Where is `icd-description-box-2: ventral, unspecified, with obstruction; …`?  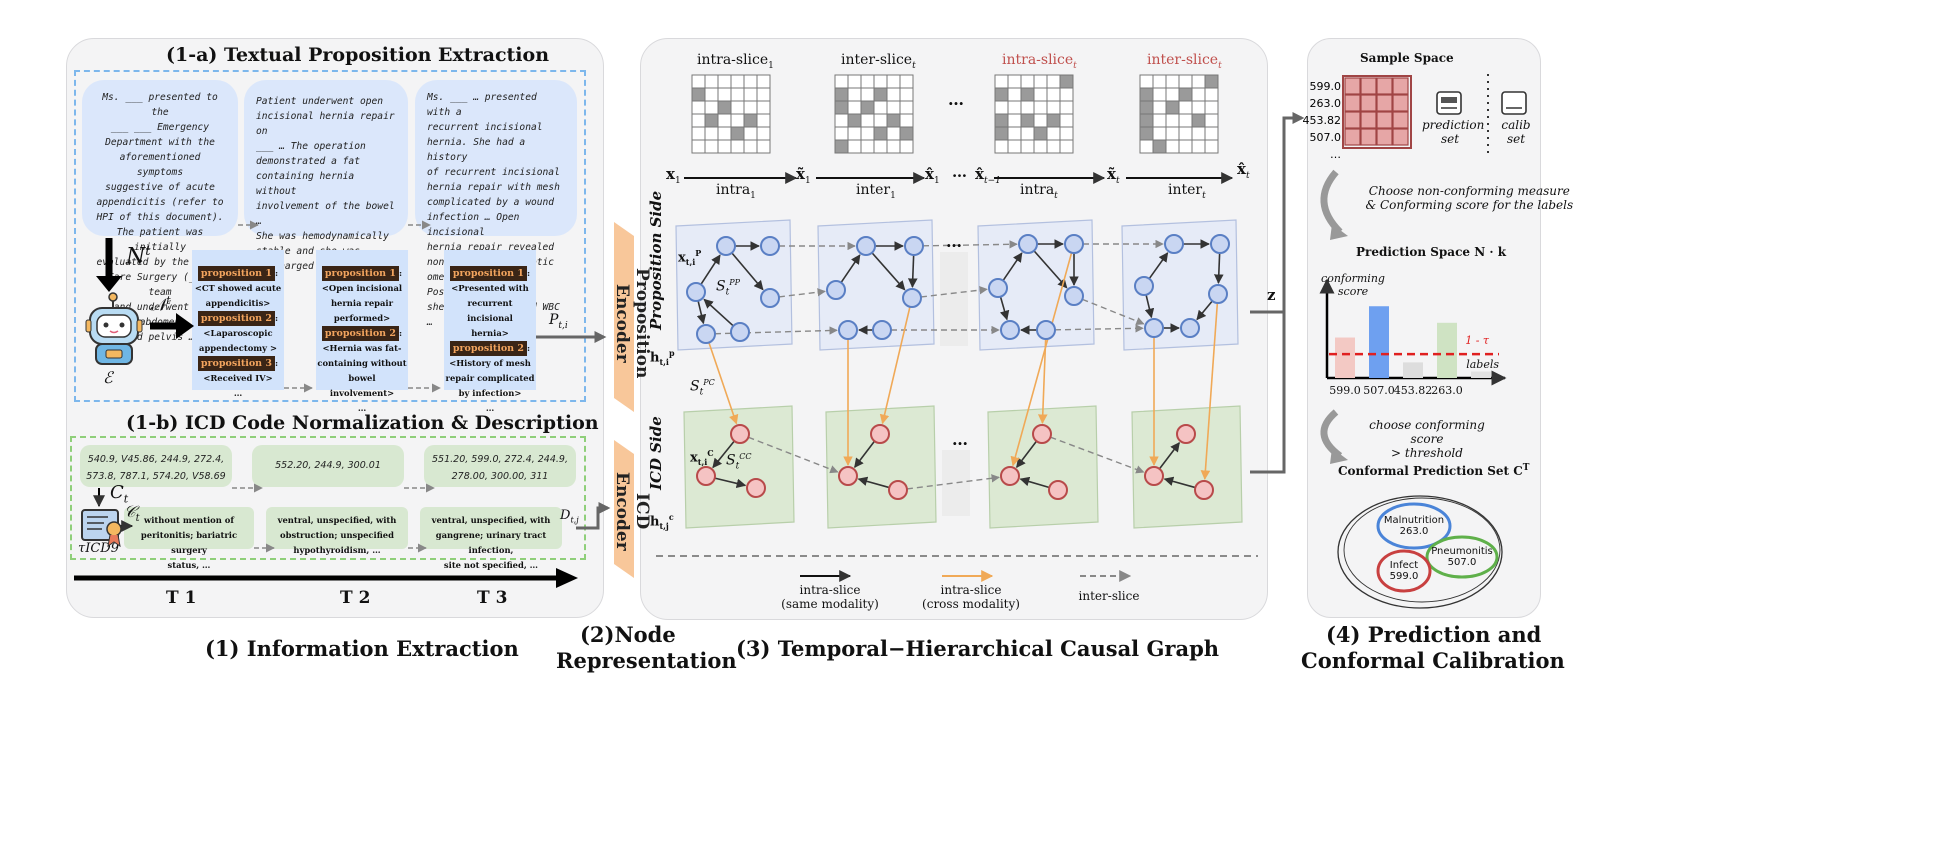
icd-description-box-2: ventral, unspecified, with obstruction; … is located at coordinates (337, 531).